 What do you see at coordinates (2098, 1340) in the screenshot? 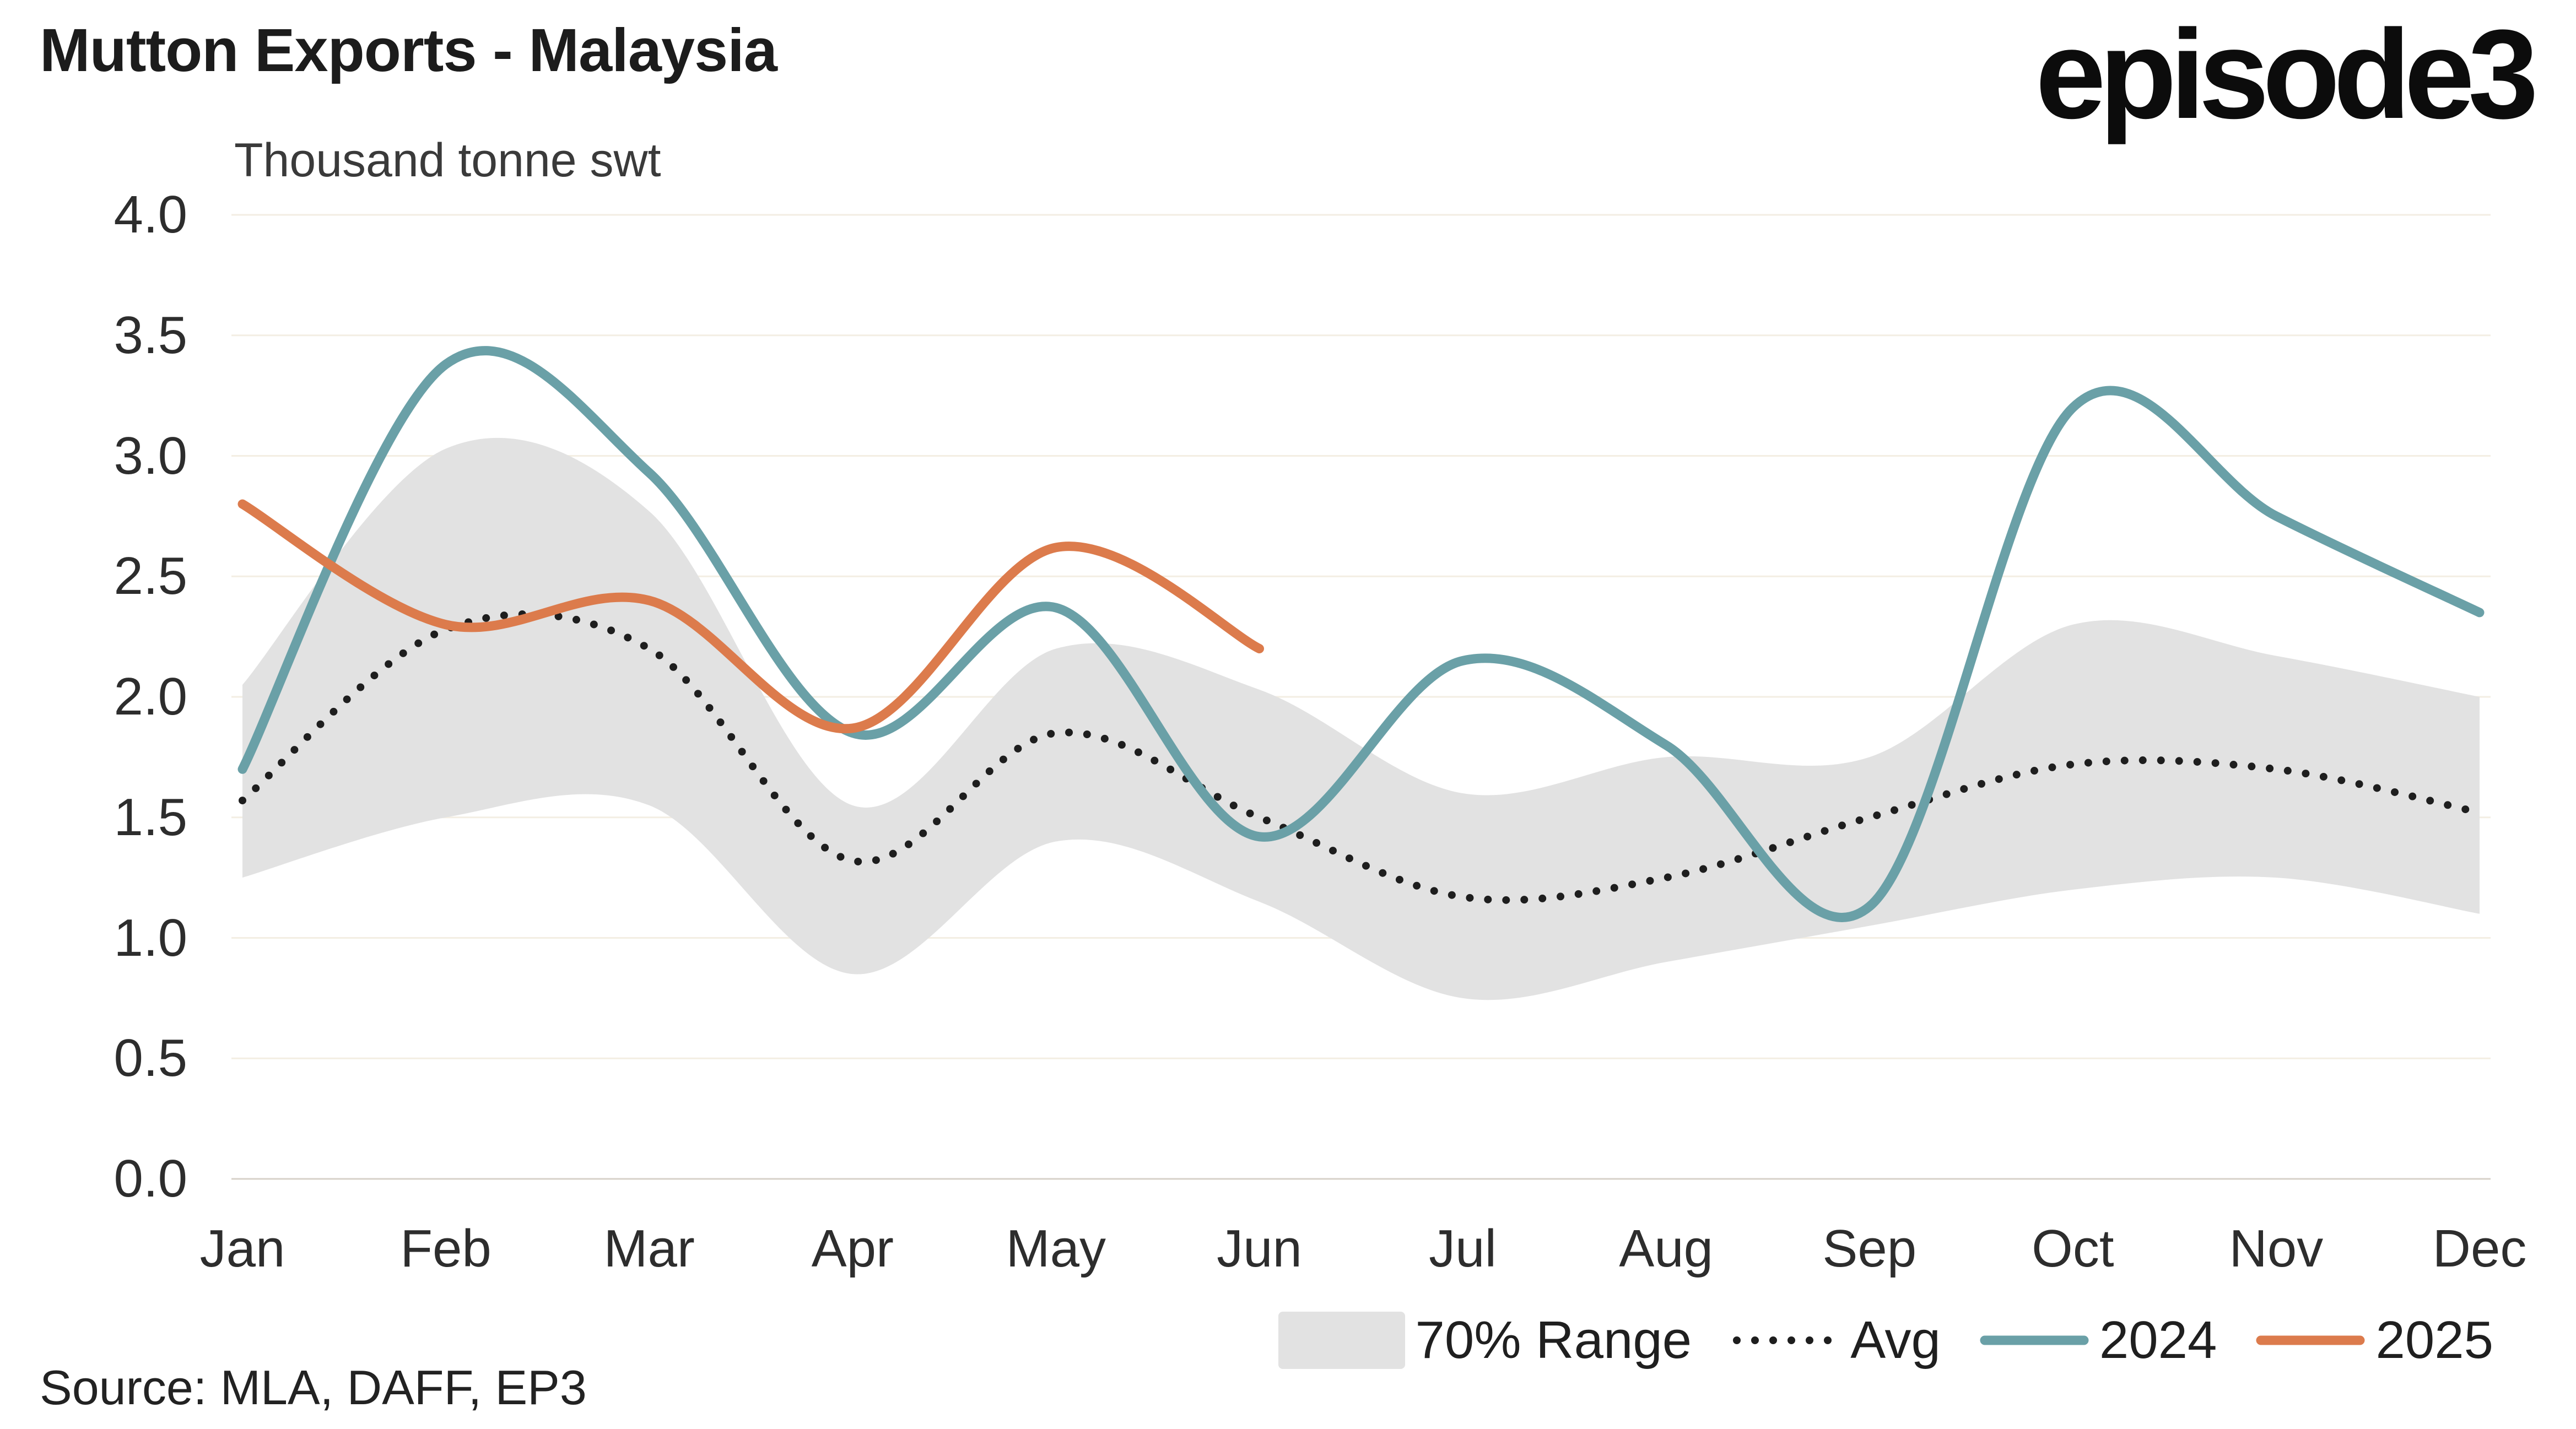
I see `legend-item-2024: 2024` at bounding box center [2098, 1340].